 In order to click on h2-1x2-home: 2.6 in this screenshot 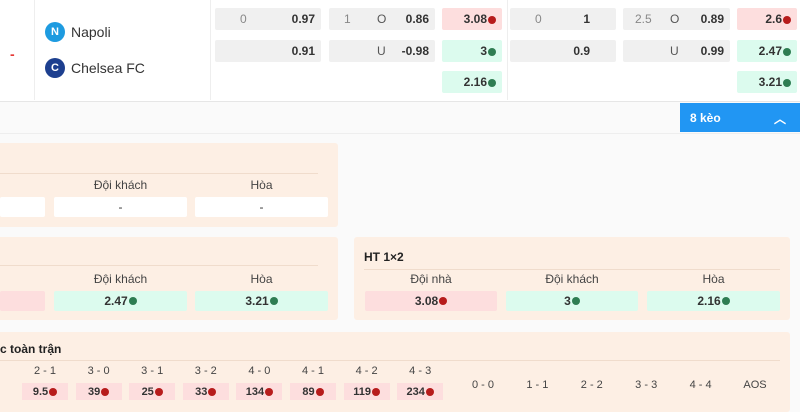, I will do `click(767, 19)`.